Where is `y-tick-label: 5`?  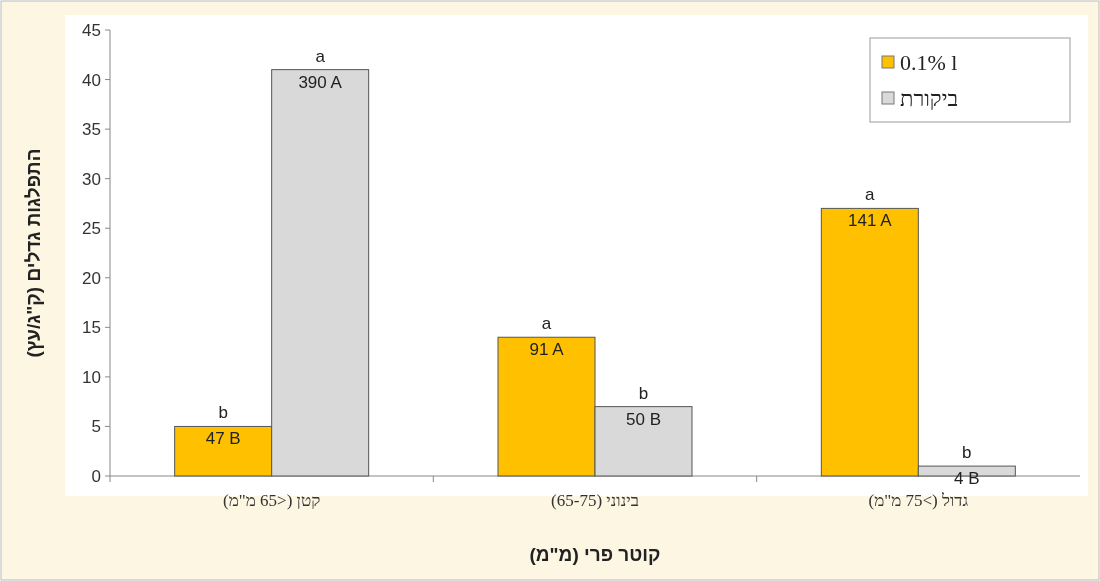
y-tick-label: 5 is located at coordinates (96, 427).